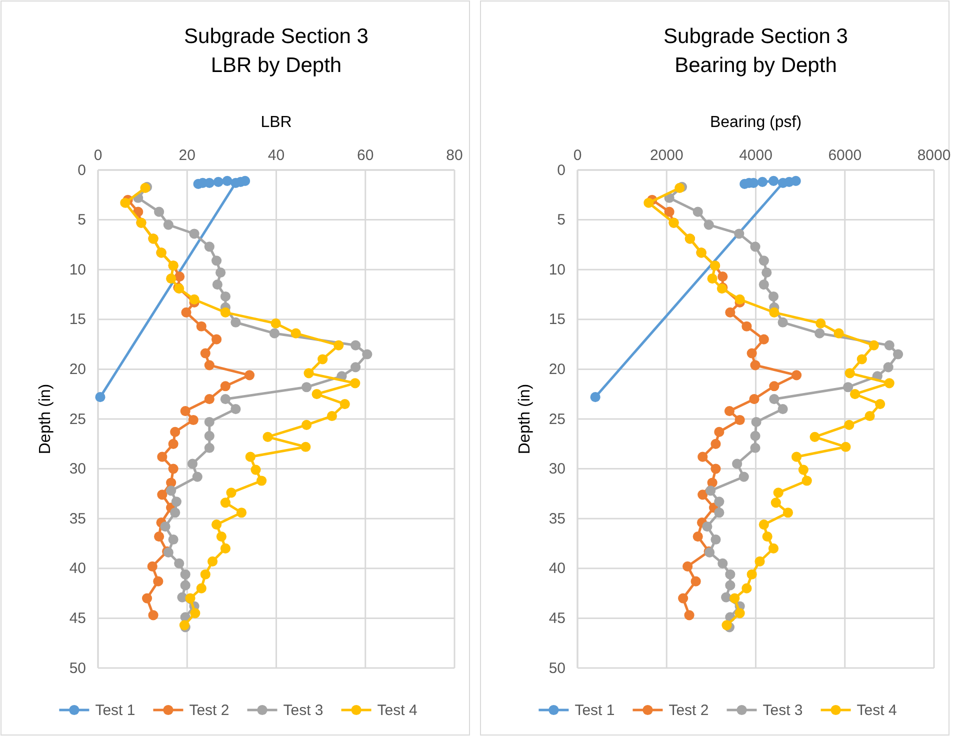 The height and width of the screenshot is (736, 953). I want to click on y-tick-label: 5, so click(561, 220).